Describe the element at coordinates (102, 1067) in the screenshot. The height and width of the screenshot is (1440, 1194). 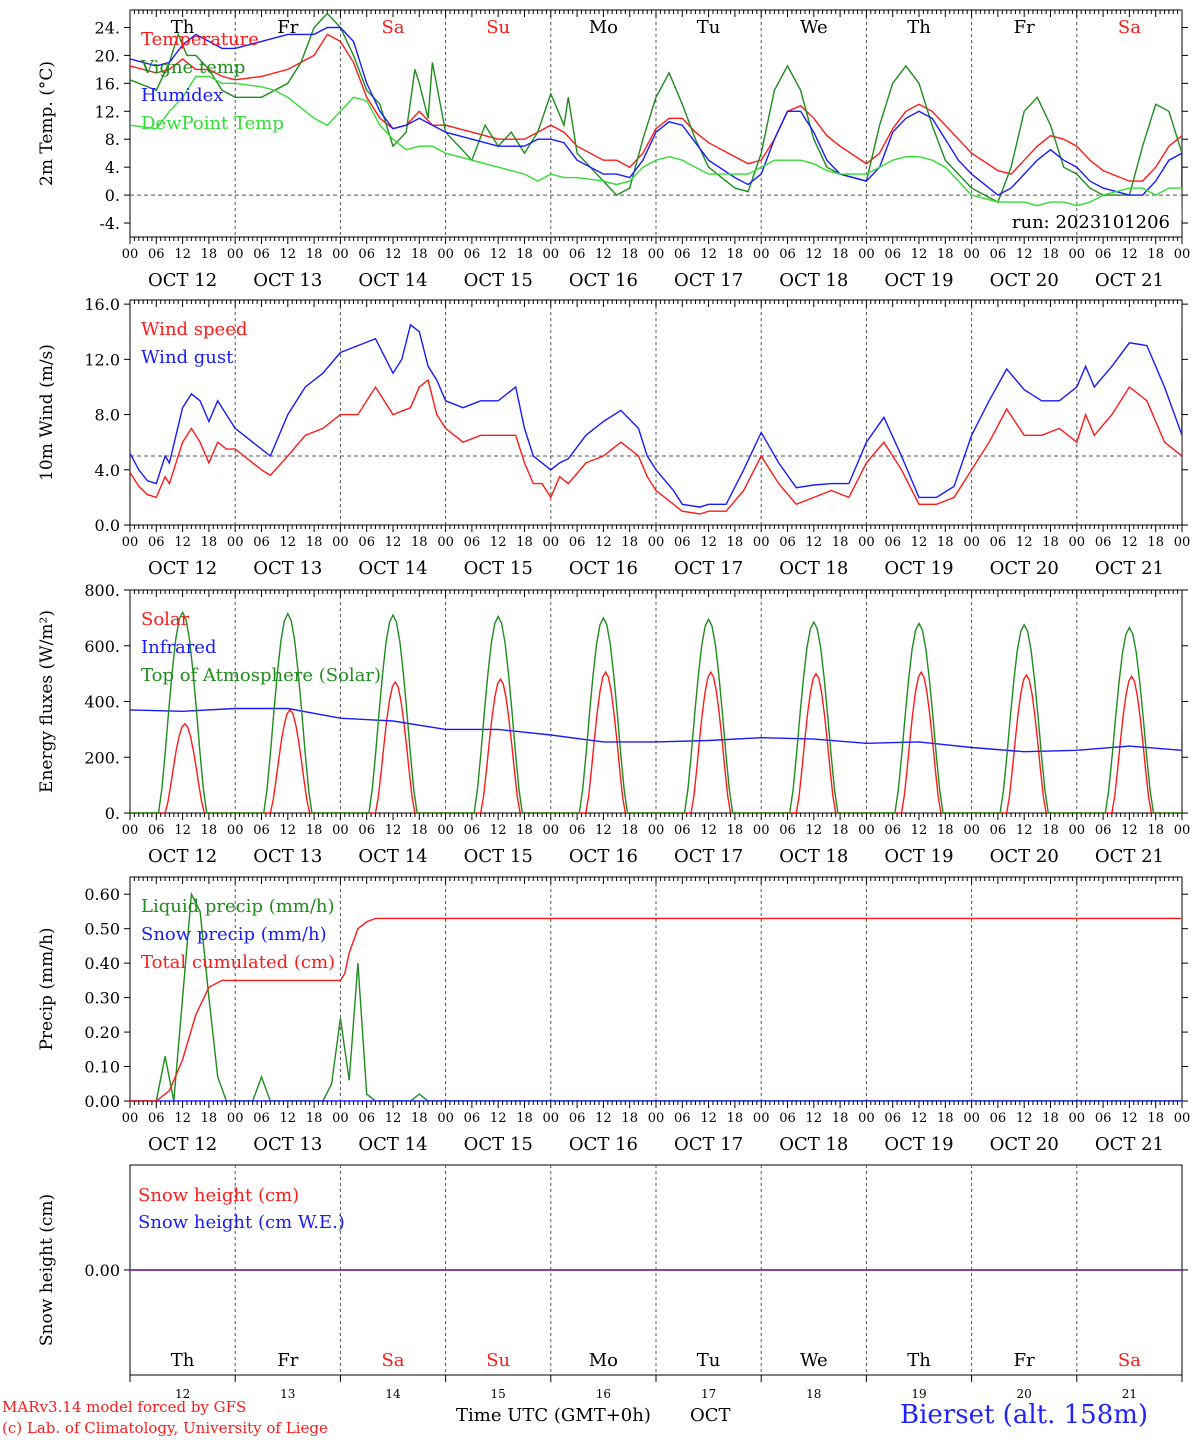
I see `y-tick-label: 0.10` at that location.